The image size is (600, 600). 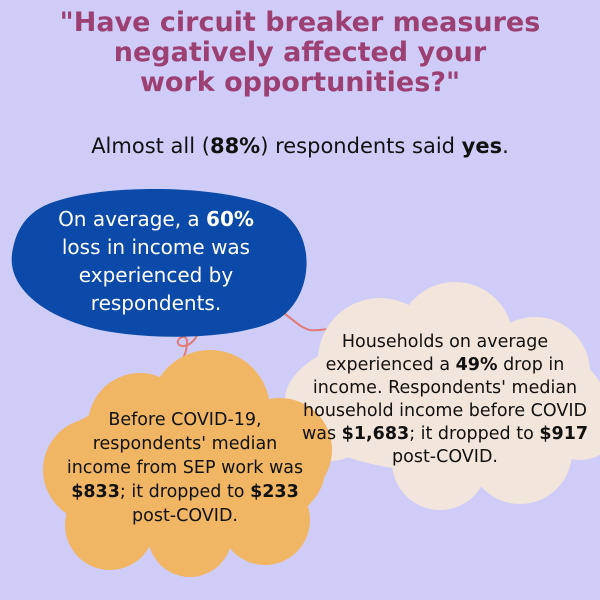 What do you see at coordinates (185, 492) in the screenshot?
I see `sep-mid: ; it dropped to` at bounding box center [185, 492].